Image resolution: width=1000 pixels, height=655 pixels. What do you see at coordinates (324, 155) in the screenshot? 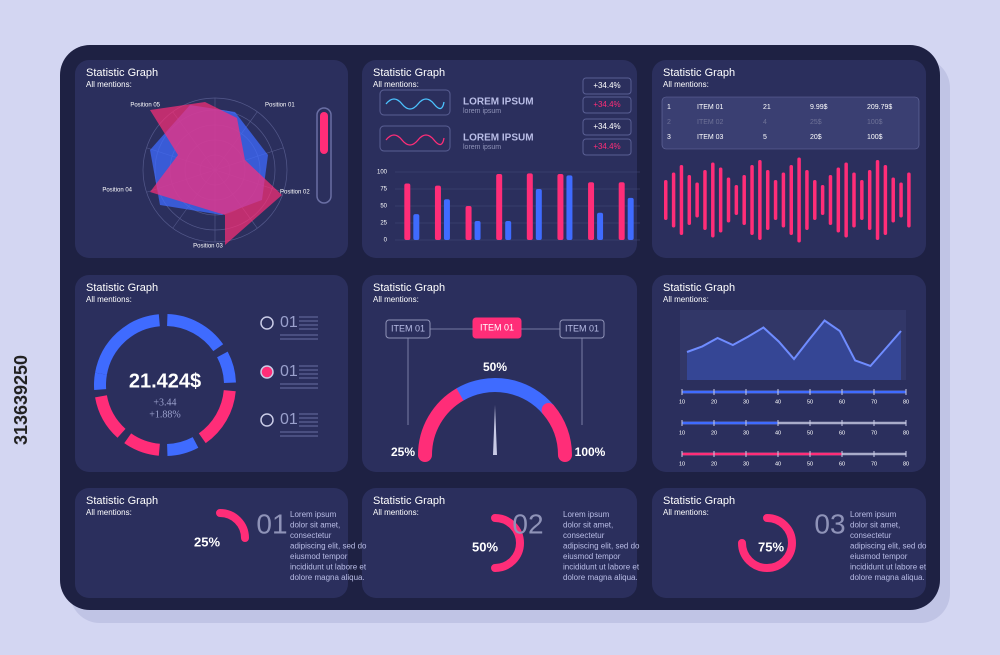
I see `slider-track` at bounding box center [324, 155].